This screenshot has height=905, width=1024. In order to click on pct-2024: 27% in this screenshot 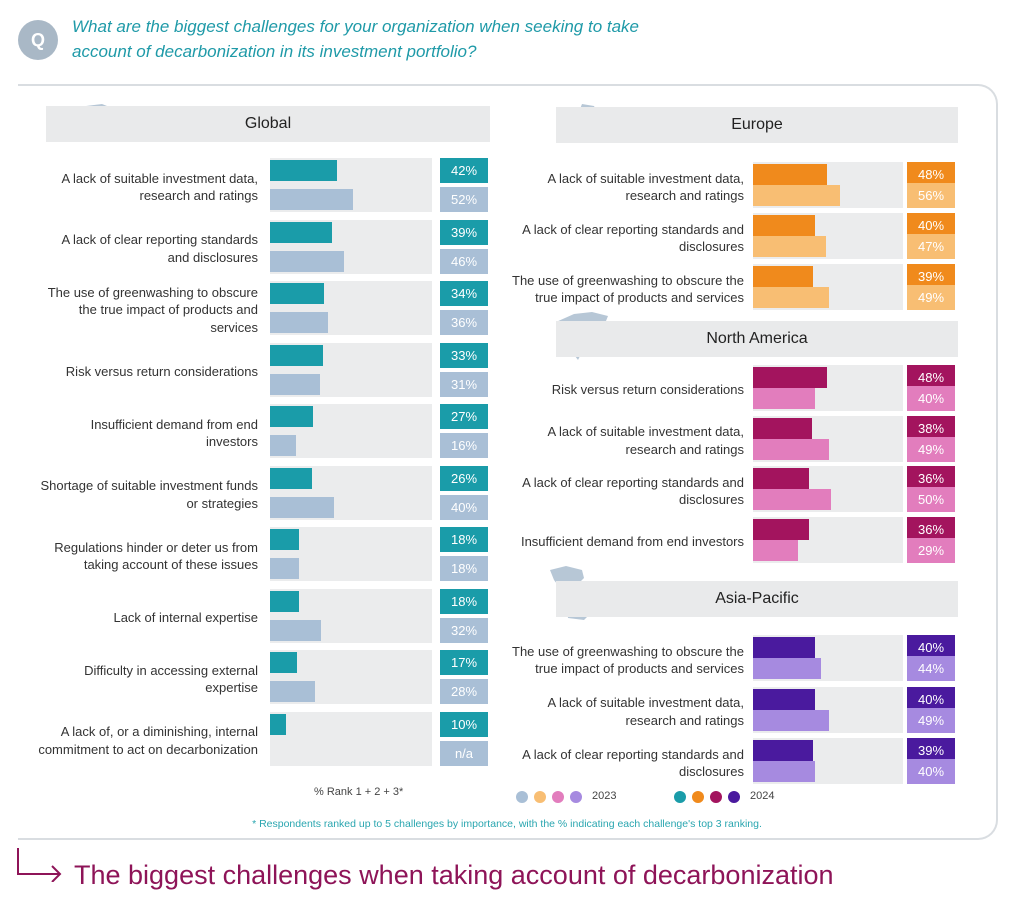, I will do `click(464, 416)`.